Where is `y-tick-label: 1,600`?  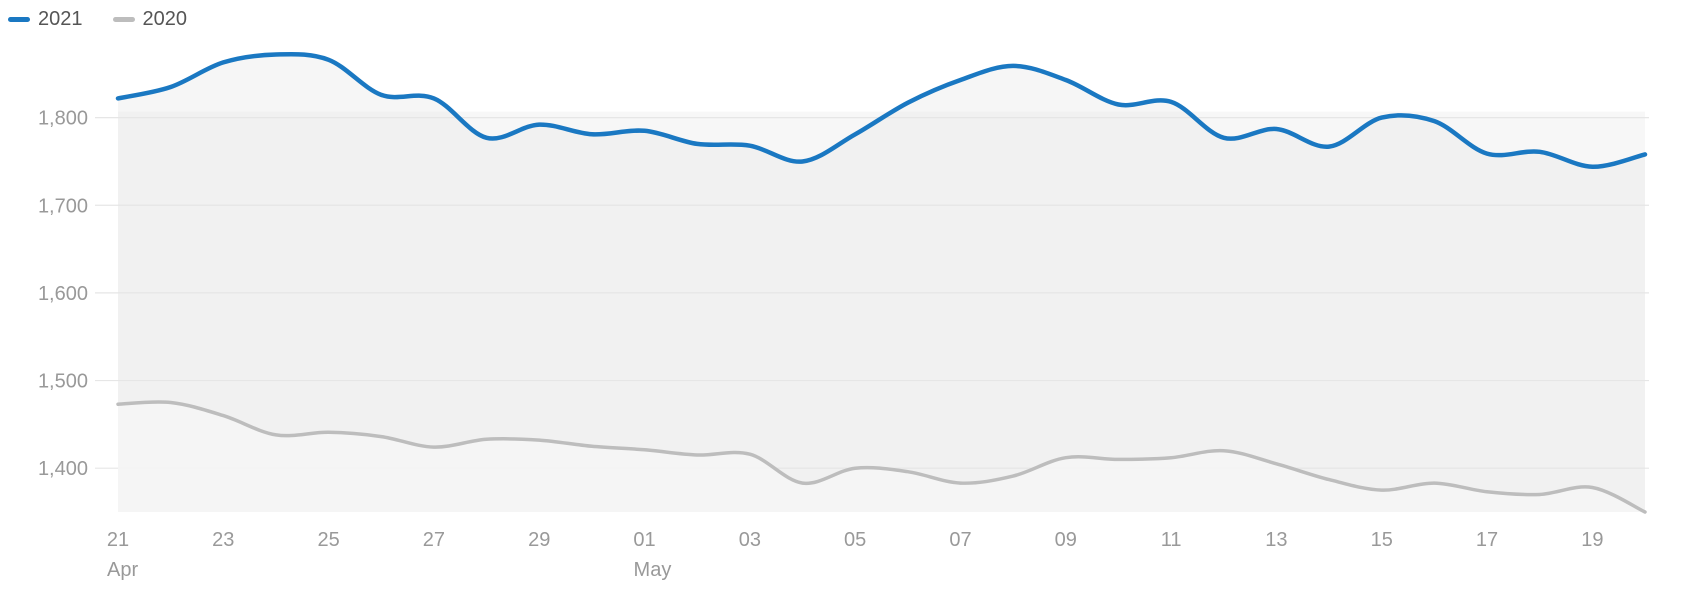 y-tick-label: 1,600 is located at coordinates (63, 294).